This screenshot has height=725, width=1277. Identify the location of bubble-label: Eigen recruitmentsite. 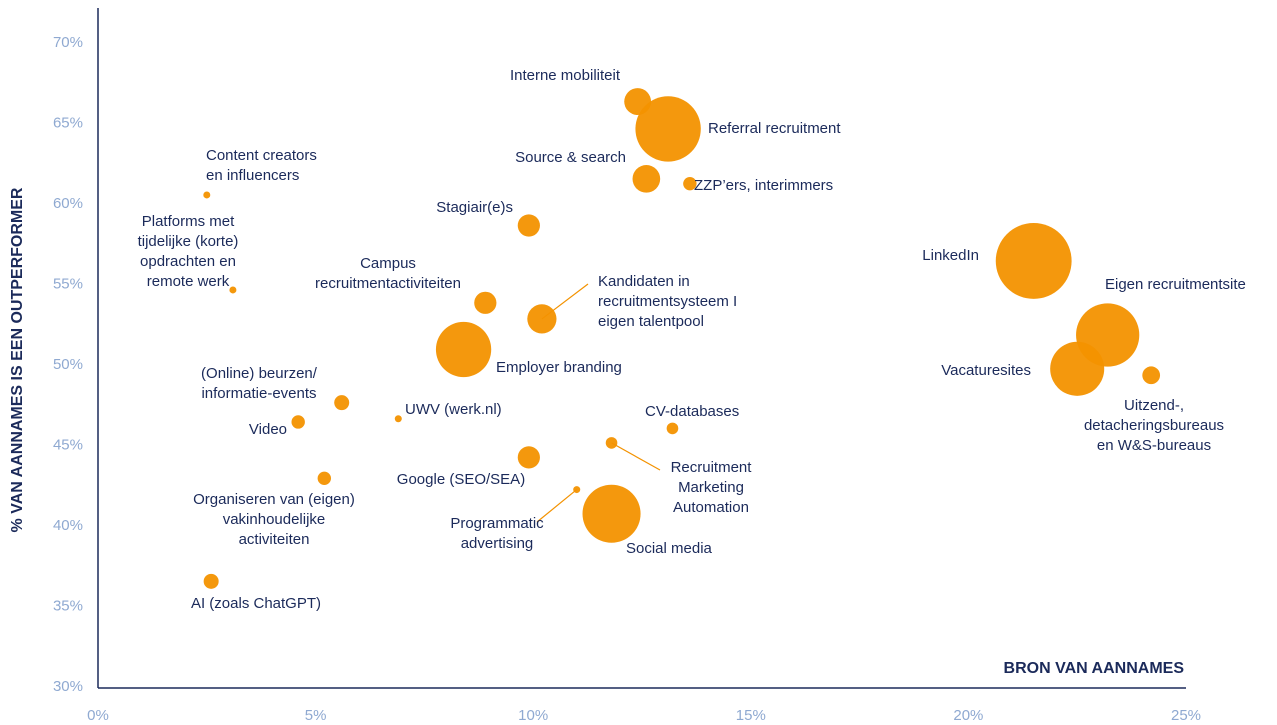
(1175, 284).